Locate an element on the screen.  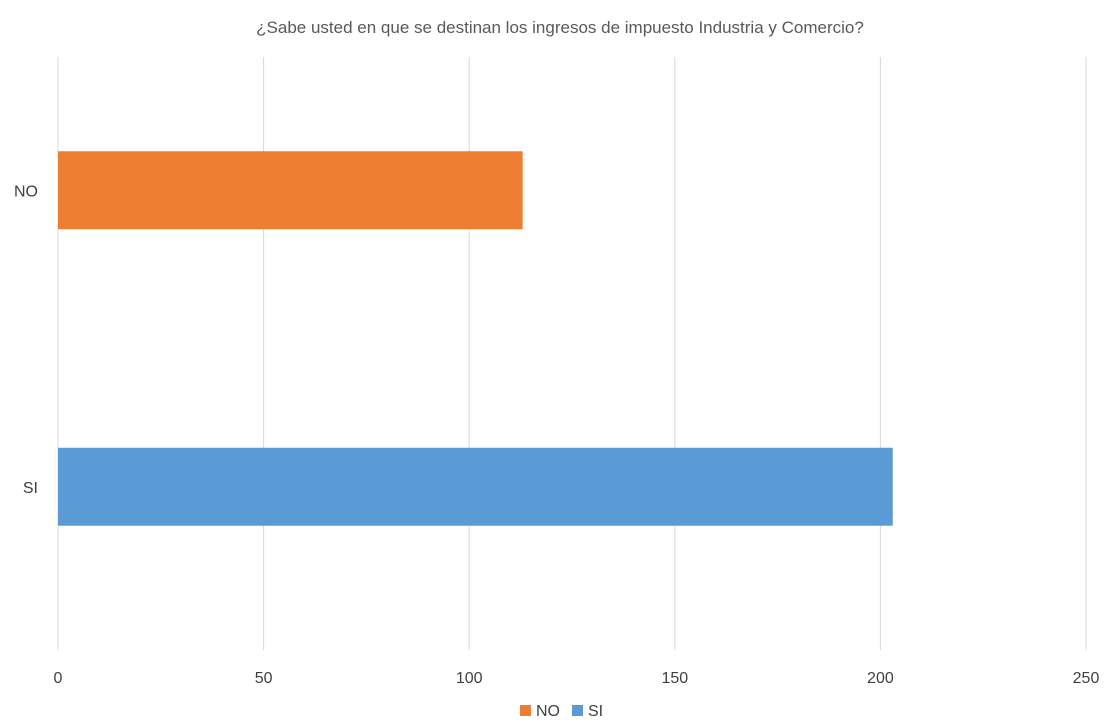
x-tick-label: 50 is located at coordinates (264, 678).